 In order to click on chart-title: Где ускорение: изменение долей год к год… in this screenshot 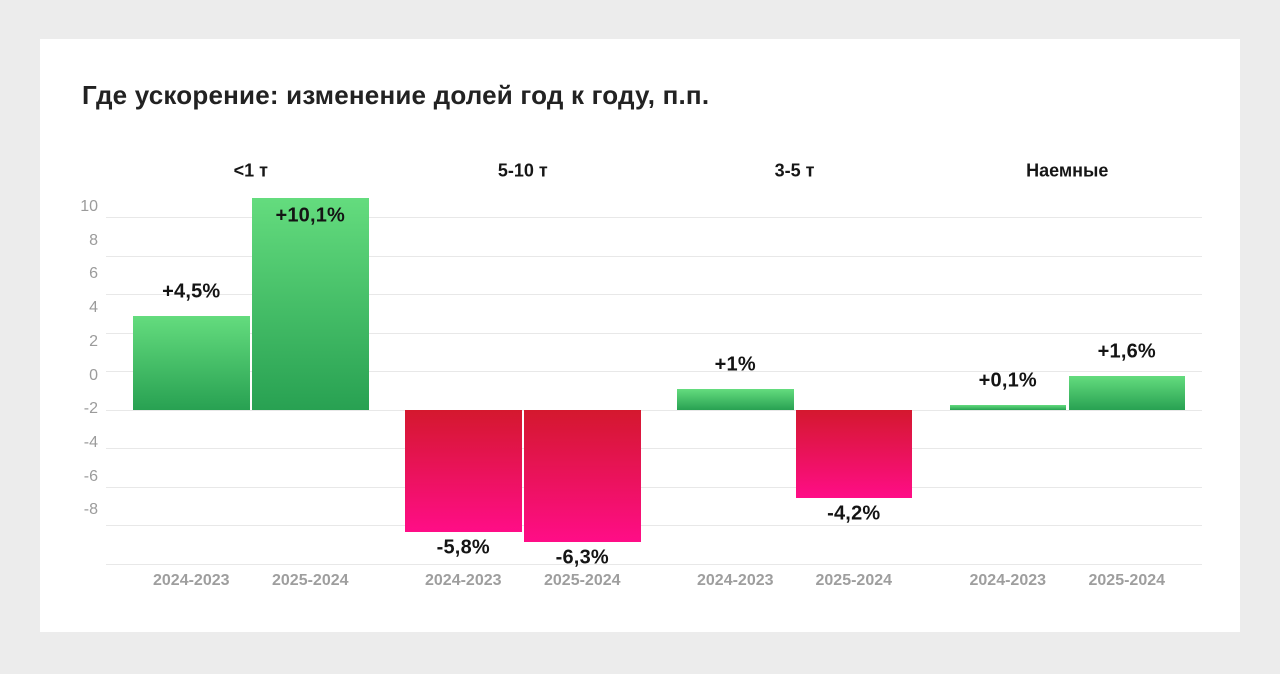, I will do `click(396, 95)`.